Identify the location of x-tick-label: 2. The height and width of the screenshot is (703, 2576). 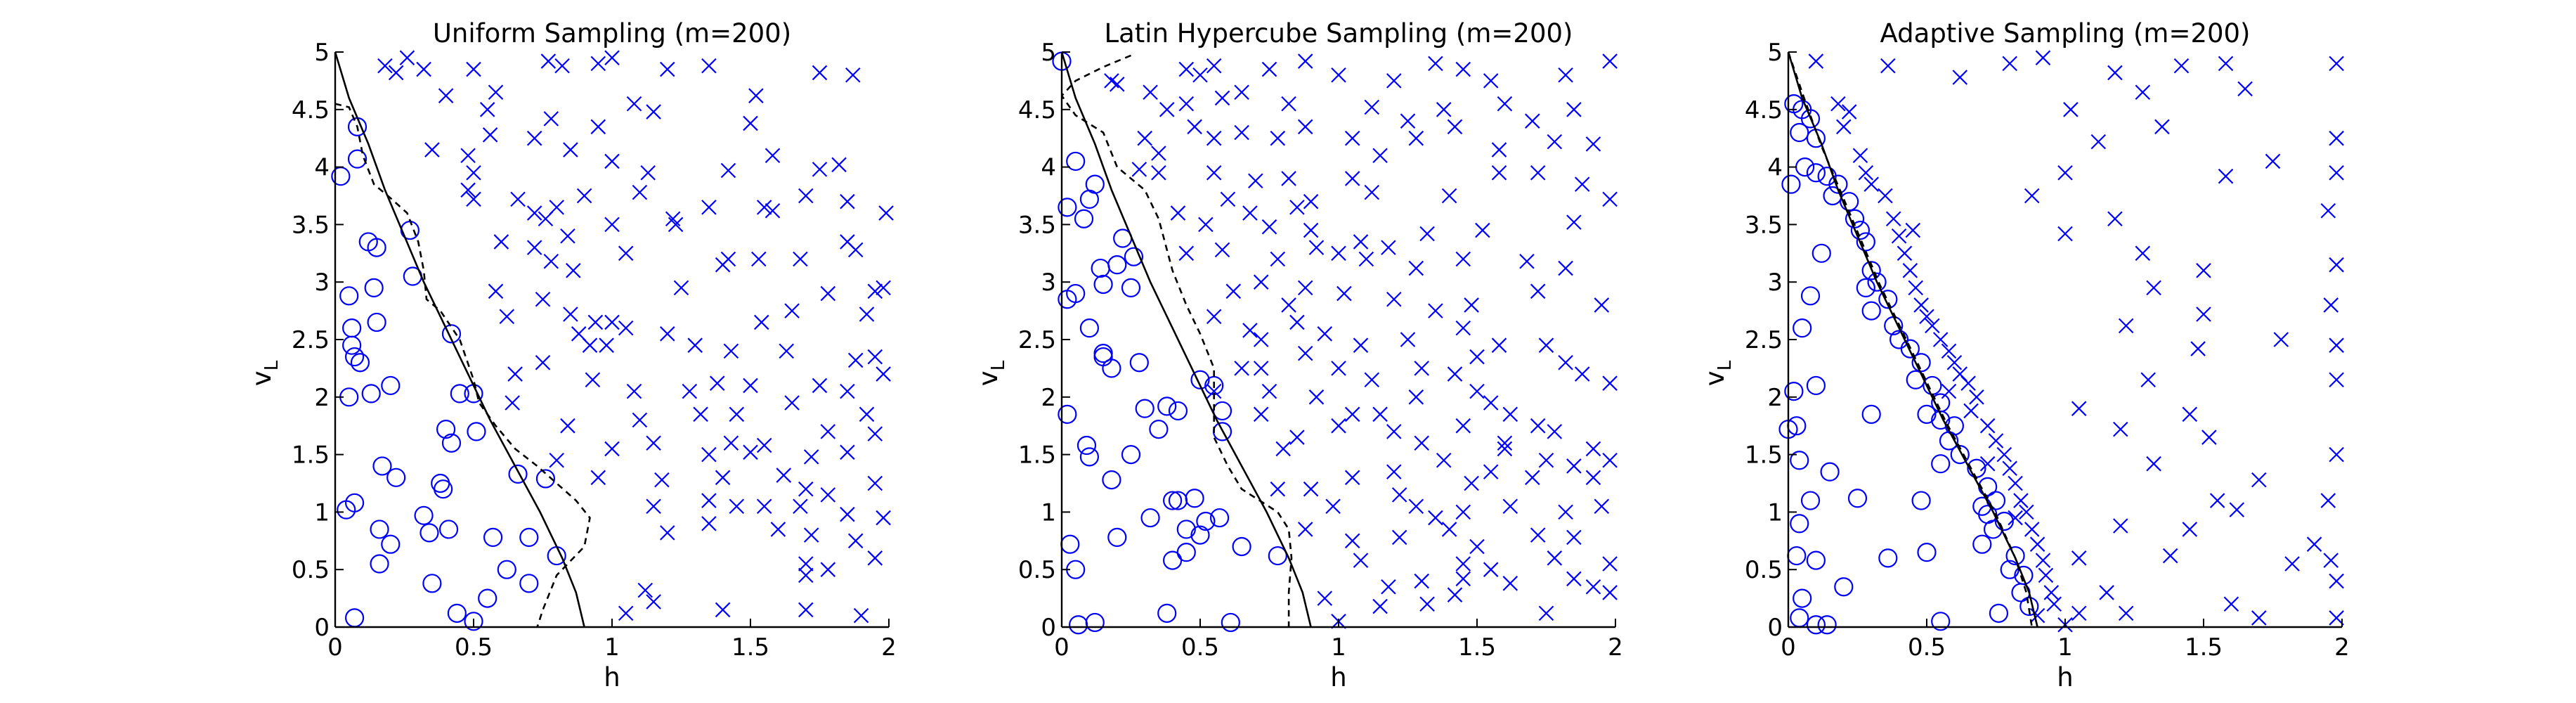
(2342, 647).